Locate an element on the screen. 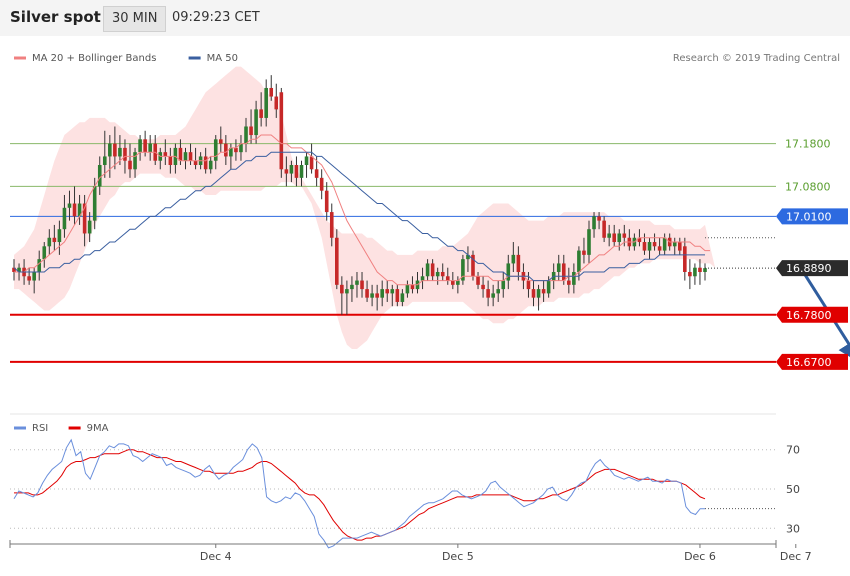 The image size is (850, 576). timestamp: 09:29:23 CET is located at coordinates (216, 17).